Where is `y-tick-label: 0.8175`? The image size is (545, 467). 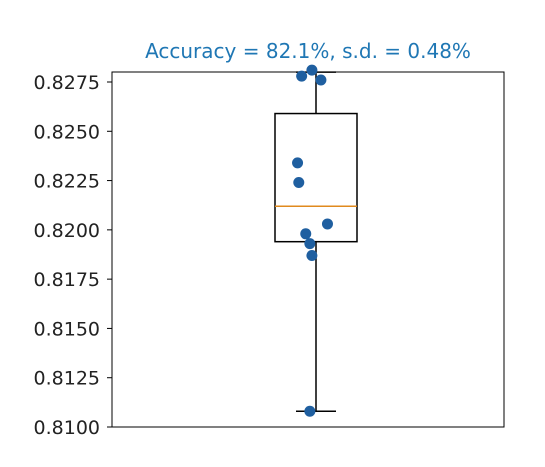 y-tick-label: 0.8175 is located at coordinates (67, 280).